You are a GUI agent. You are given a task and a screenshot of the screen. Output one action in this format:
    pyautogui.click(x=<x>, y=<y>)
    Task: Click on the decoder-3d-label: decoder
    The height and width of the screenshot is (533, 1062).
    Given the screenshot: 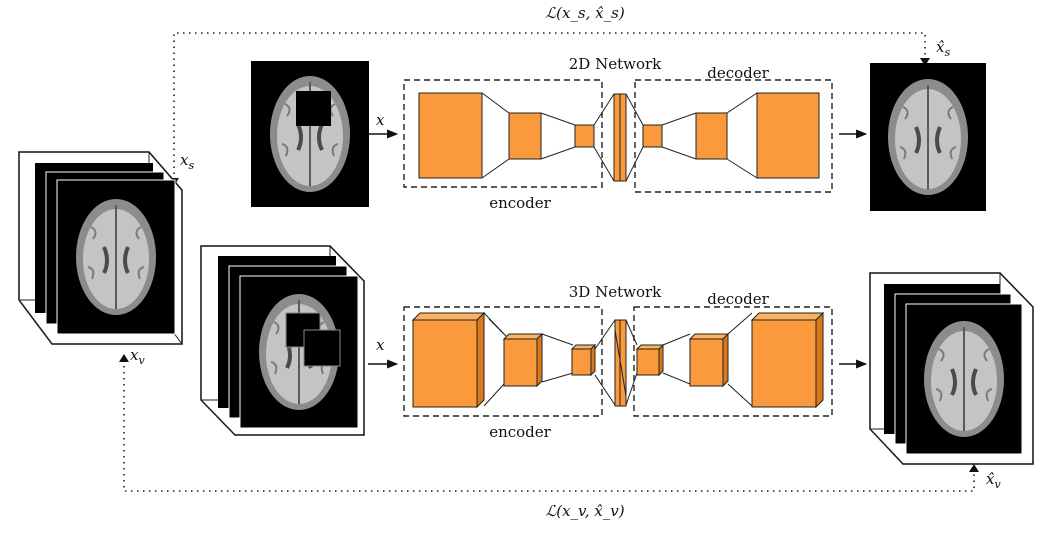 What is the action you would take?
    pyautogui.click(x=738, y=299)
    